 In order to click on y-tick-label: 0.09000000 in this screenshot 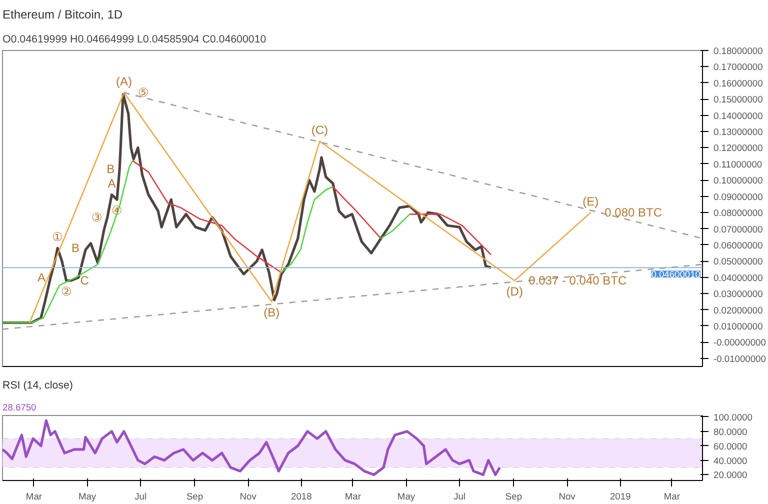, I will do `click(738, 197)`.